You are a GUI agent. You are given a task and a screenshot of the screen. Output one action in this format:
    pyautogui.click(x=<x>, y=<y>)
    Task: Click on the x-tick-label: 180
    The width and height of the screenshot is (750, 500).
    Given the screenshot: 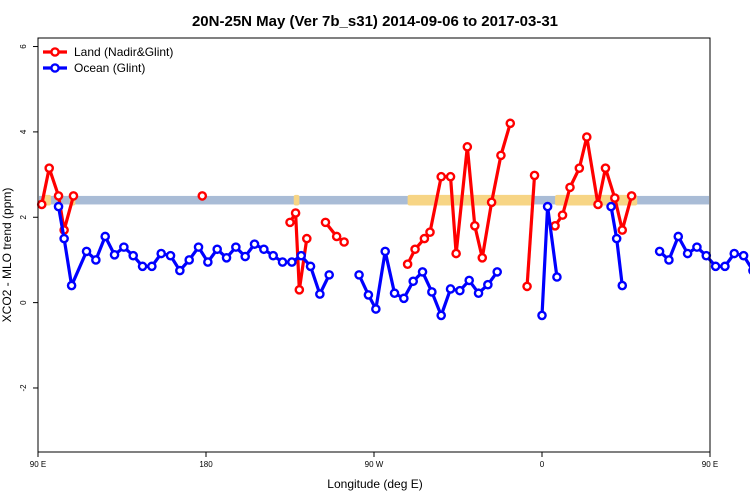 What is the action you would take?
    pyautogui.click(x=206, y=464)
    